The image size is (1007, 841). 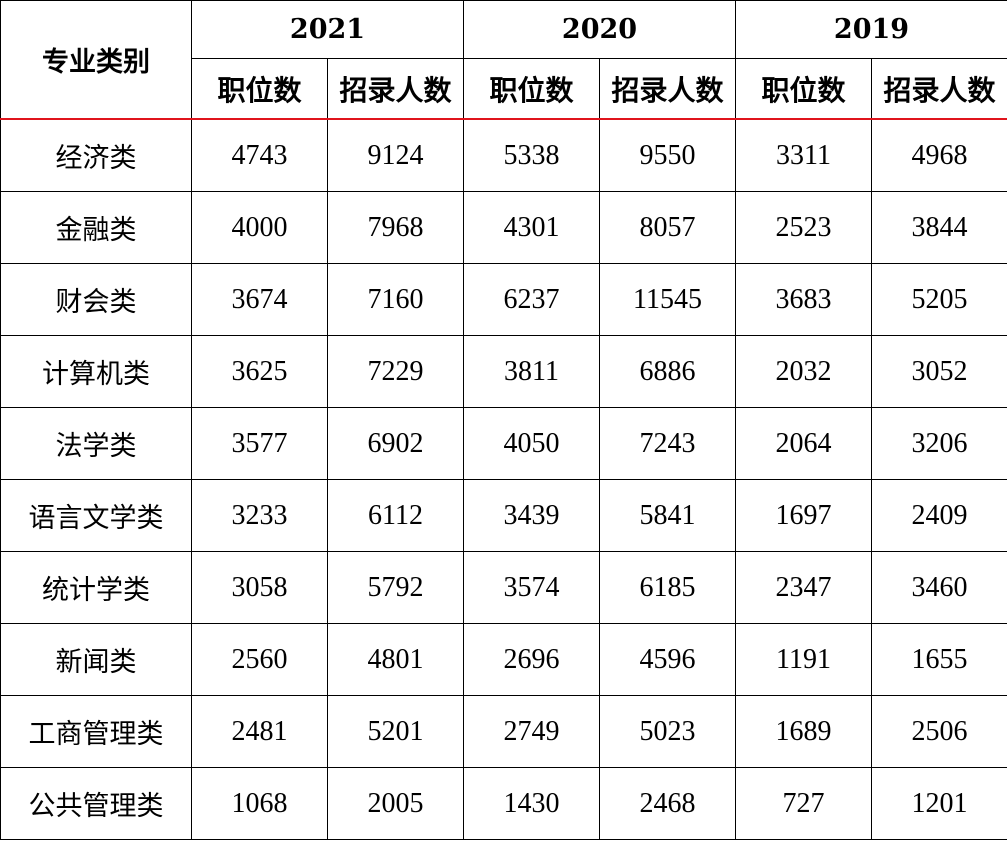 I want to click on recruits-2019-cell: 3206, so click(x=939, y=443).